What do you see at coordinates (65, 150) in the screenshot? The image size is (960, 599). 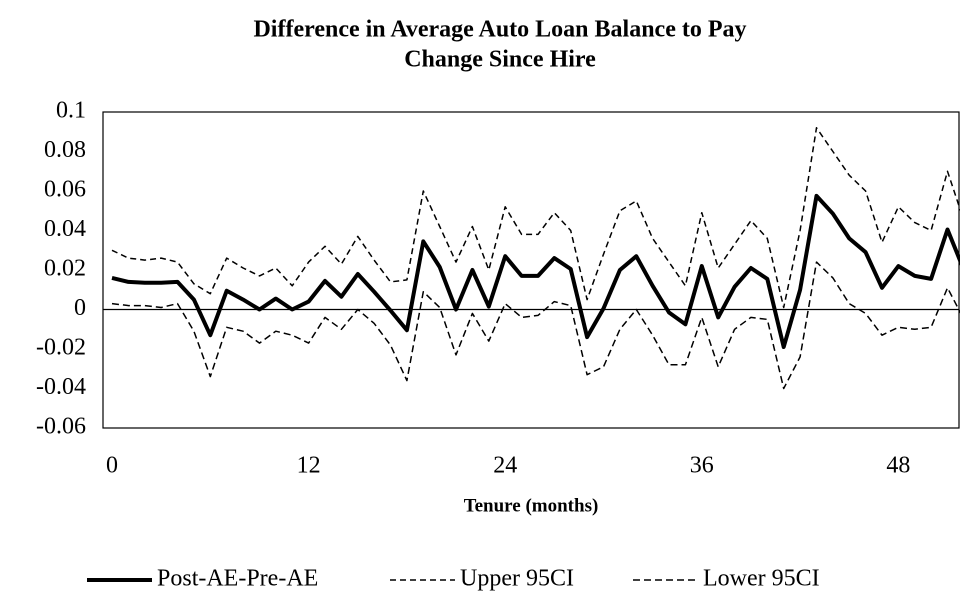 I see `y-tick-label: 0.08` at bounding box center [65, 150].